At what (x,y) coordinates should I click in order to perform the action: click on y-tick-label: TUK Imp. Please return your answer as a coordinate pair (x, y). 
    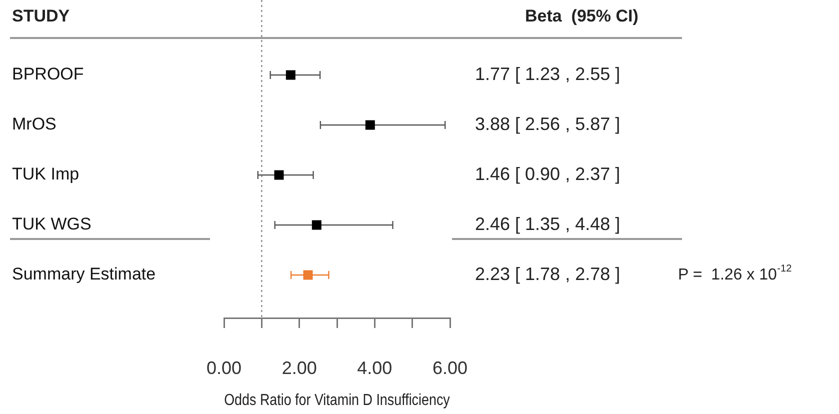
    Looking at the image, I should click on (46, 174).